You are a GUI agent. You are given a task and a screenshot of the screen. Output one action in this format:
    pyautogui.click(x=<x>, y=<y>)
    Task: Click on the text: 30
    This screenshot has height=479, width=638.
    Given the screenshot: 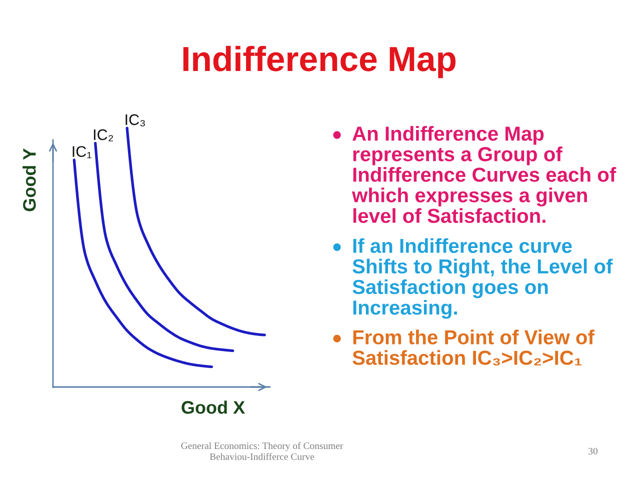 What is the action you would take?
    pyautogui.click(x=593, y=451)
    